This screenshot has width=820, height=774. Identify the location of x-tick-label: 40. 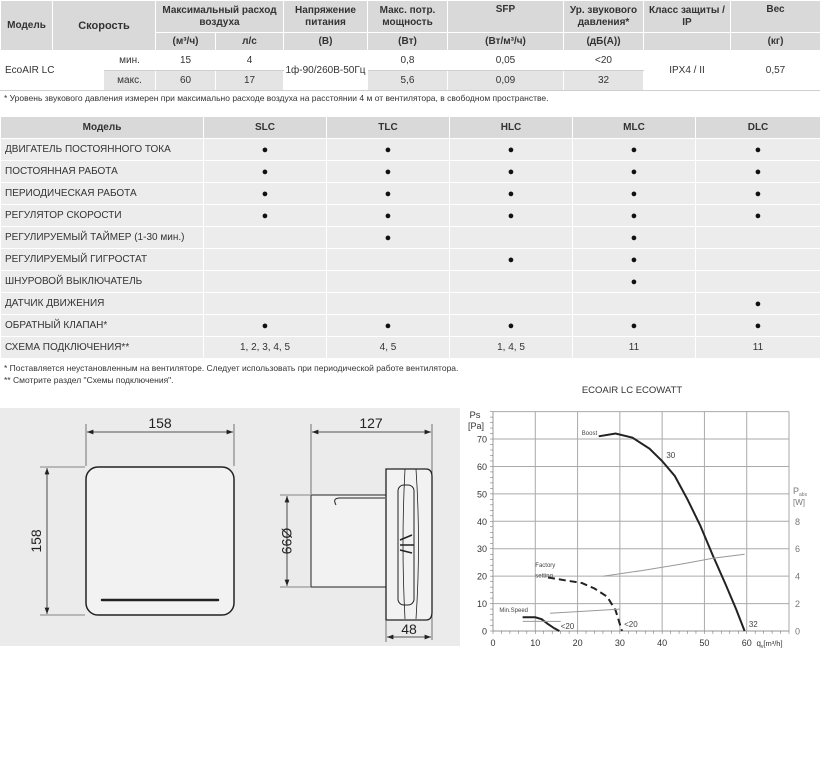
(662, 643).